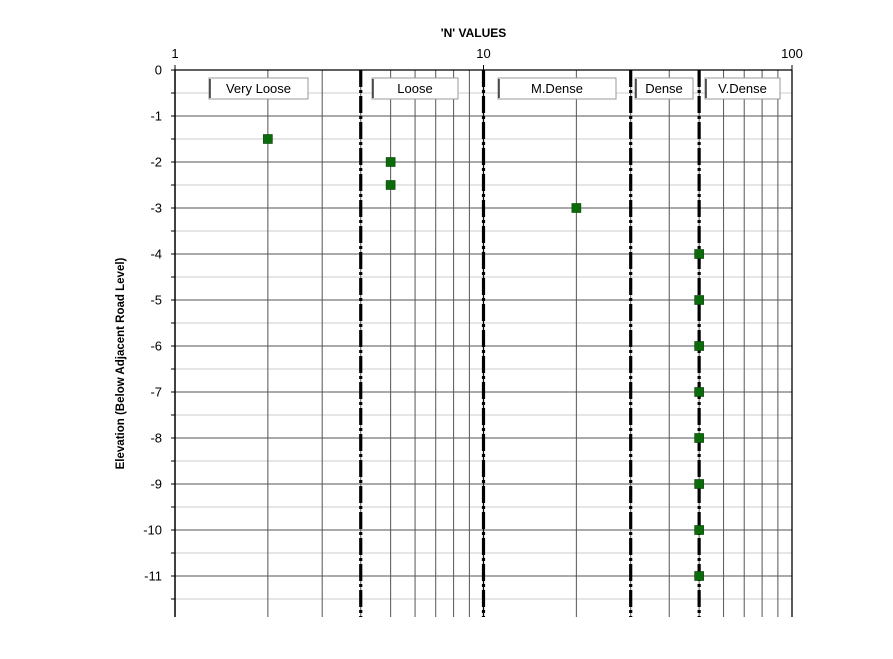 Image resolution: width=893 pixels, height=659 pixels. What do you see at coordinates (474, 33) in the screenshot?
I see `chart-title: 'N' VALUES` at bounding box center [474, 33].